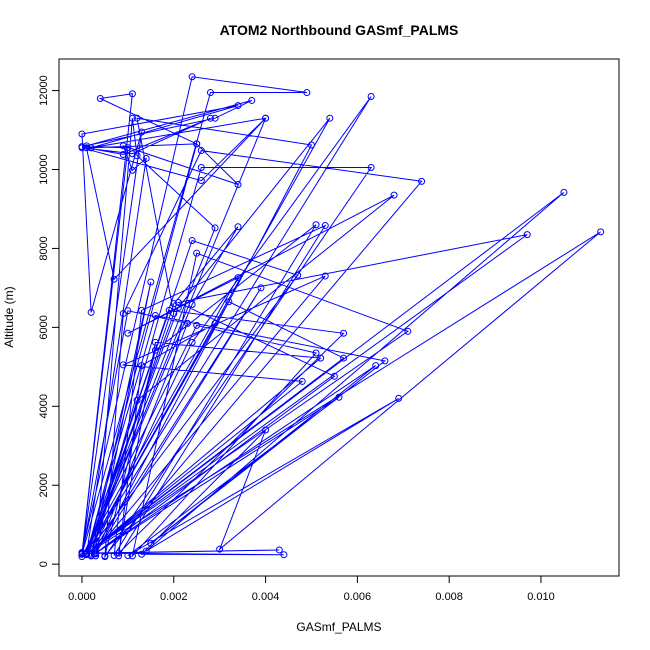 Image resolution: width=650 pixels, height=650 pixels. Describe the element at coordinates (449, 597) in the screenshot. I see `x-tick-label: 0.008` at that location.